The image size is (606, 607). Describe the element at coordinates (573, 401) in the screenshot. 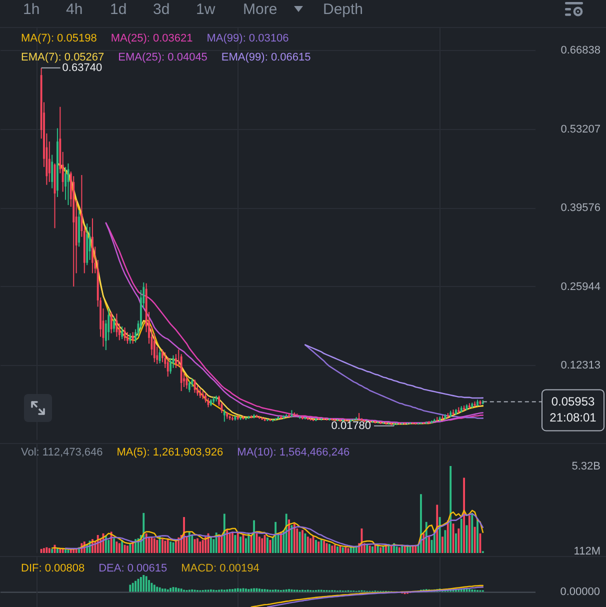

I see `ref-line-label: 0.05953` at that location.